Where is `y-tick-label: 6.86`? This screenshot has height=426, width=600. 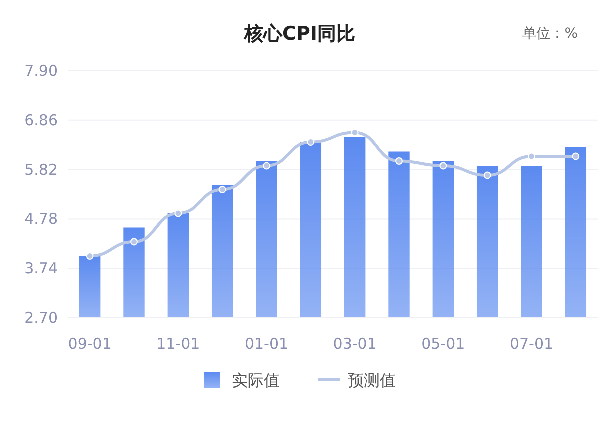 y-tick-label: 6.86 is located at coordinates (41, 120).